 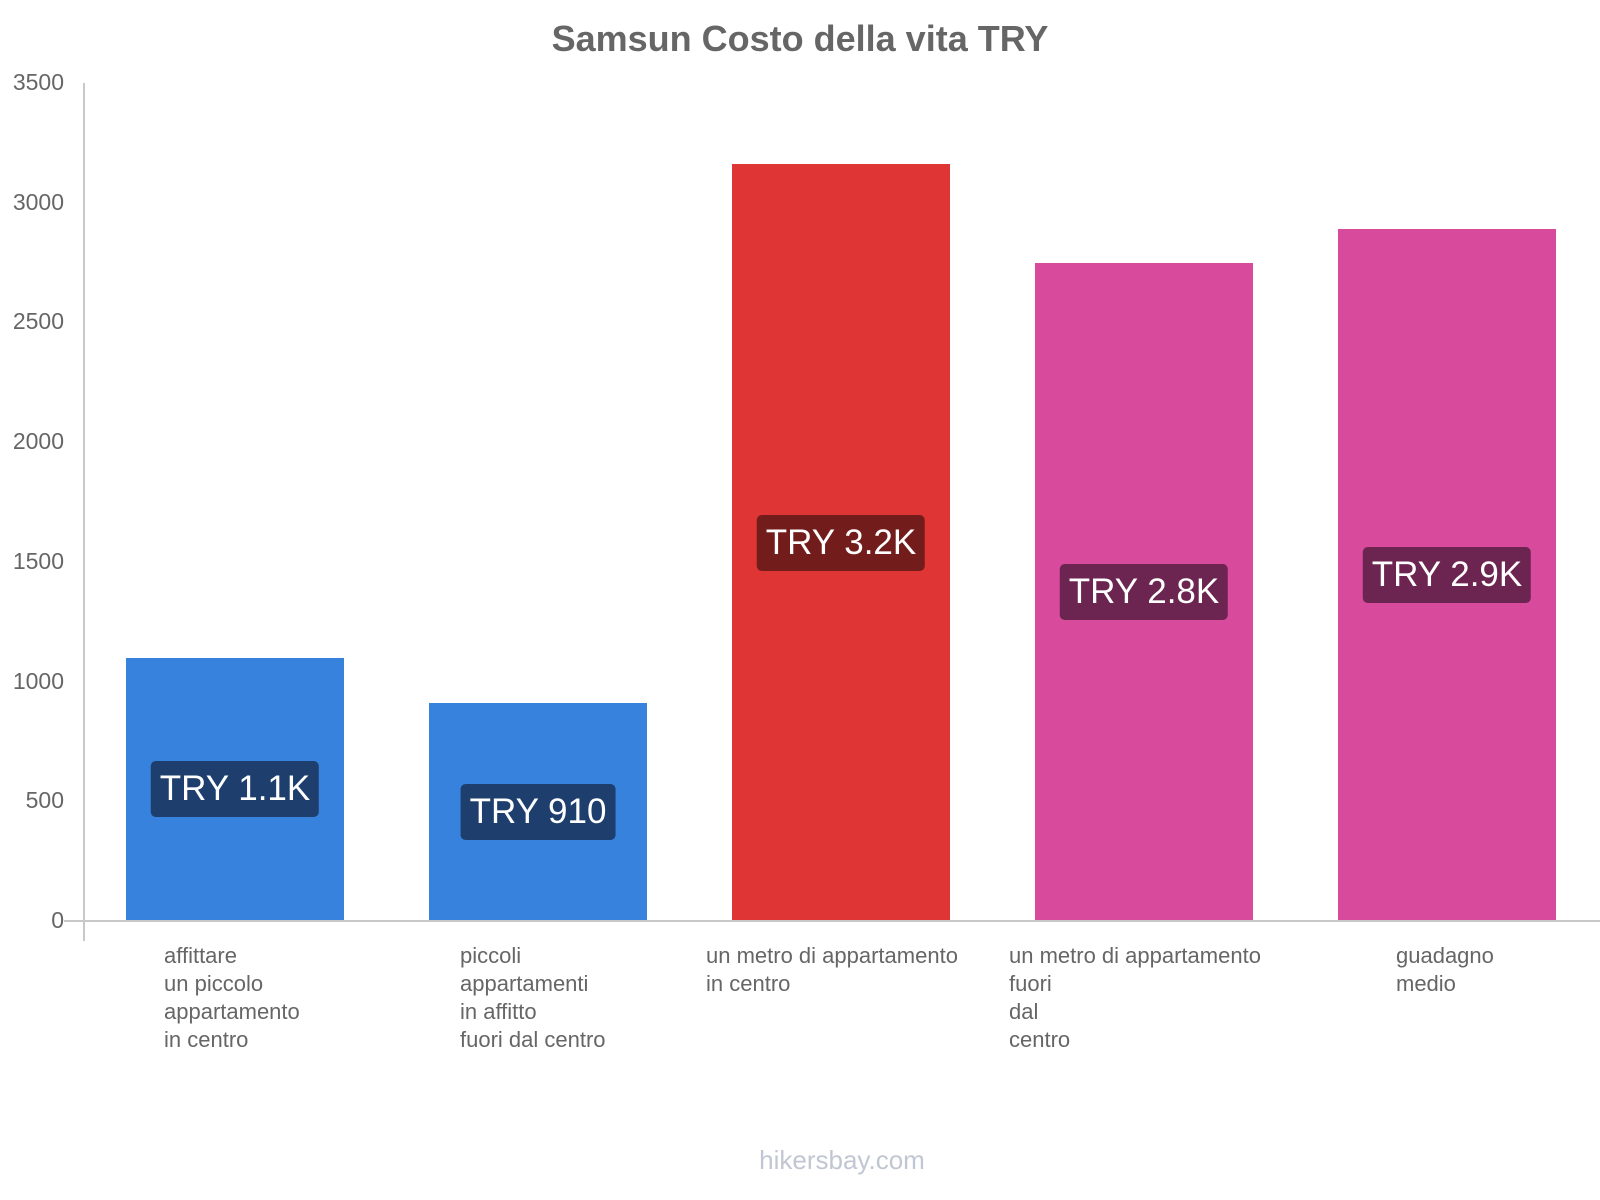 I want to click on bar-value-label: TRY 910, so click(x=538, y=812).